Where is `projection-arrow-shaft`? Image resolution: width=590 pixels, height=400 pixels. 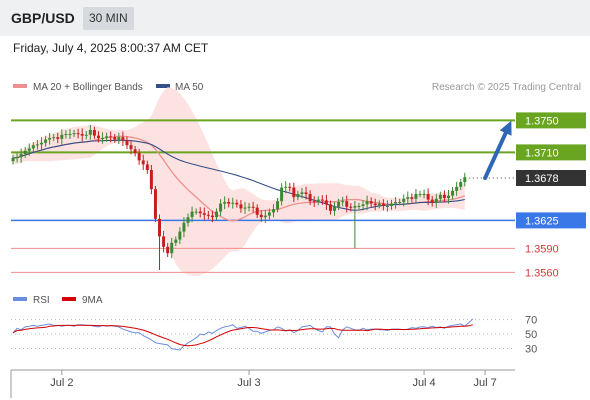 projection-arrow-shaft is located at coordinates (496, 153).